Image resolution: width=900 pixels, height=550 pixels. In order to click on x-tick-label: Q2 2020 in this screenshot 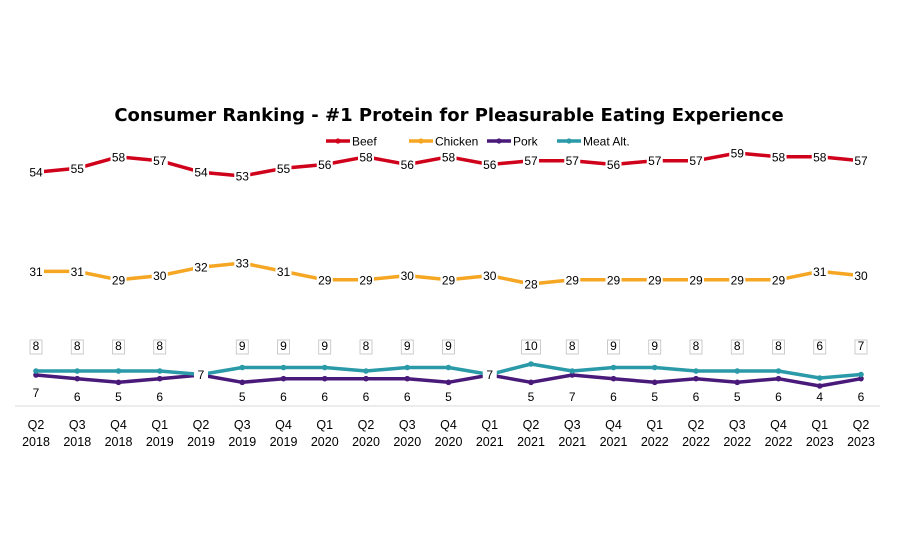, I will do `click(366, 433)`.